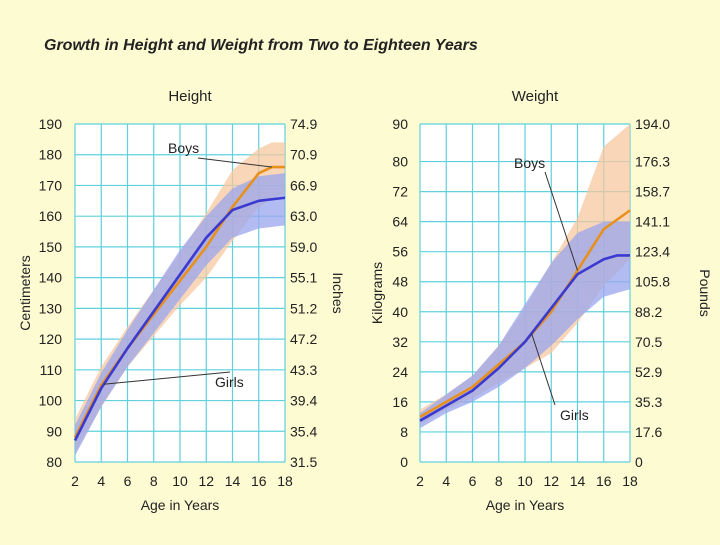 The width and height of the screenshot is (720, 545). Describe the element at coordinates (303, 247) in the screenshot. I see `y-tick-label-right: 59.0` at that location.